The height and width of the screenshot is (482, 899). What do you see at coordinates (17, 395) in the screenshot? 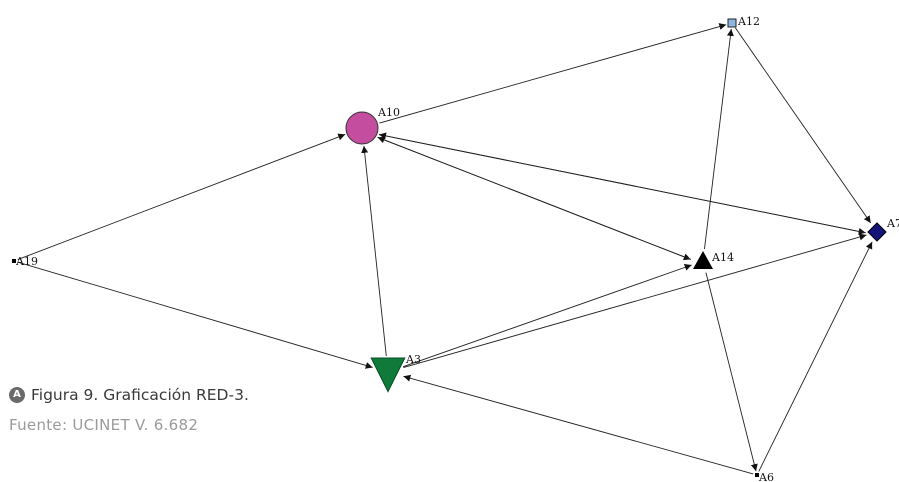
I see `figure-marker-icon: A` at bounding box center [17, 395].